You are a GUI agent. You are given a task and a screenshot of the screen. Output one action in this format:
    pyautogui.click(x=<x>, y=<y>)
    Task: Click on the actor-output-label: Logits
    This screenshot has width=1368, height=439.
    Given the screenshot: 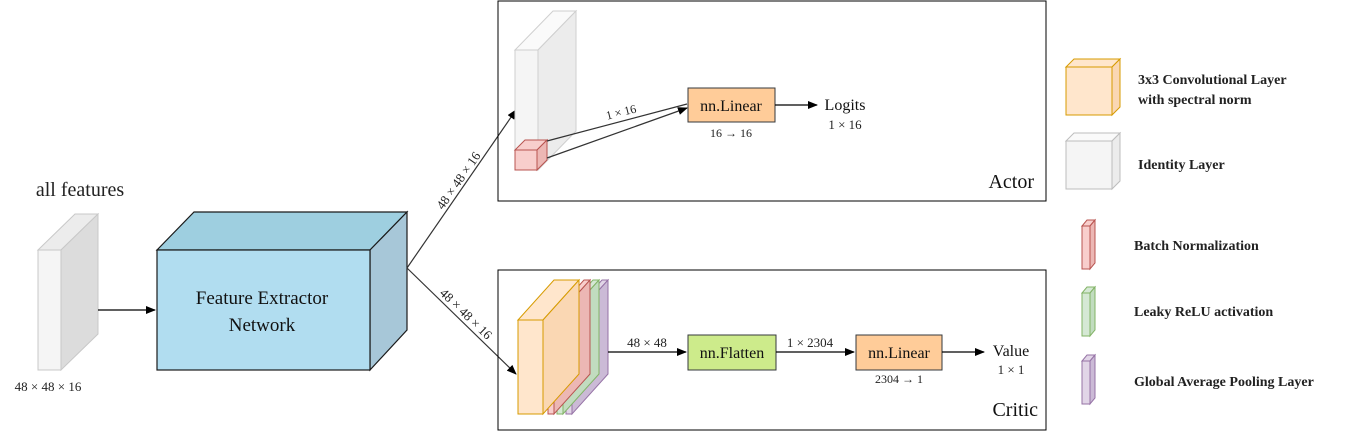 What is the action you would take?
    pyautogui.click(x=845, y=105)
    